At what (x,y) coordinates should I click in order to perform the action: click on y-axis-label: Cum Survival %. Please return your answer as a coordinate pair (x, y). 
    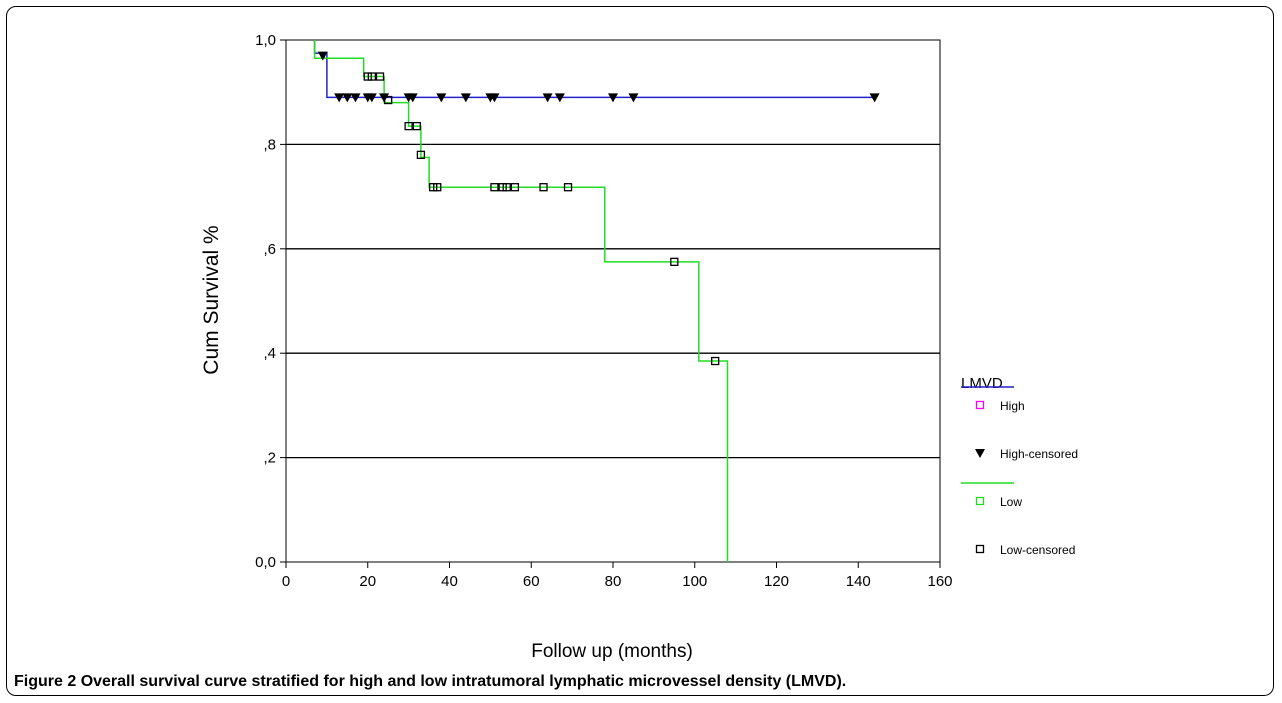
    Looking at the image, I should click on (211, 299).